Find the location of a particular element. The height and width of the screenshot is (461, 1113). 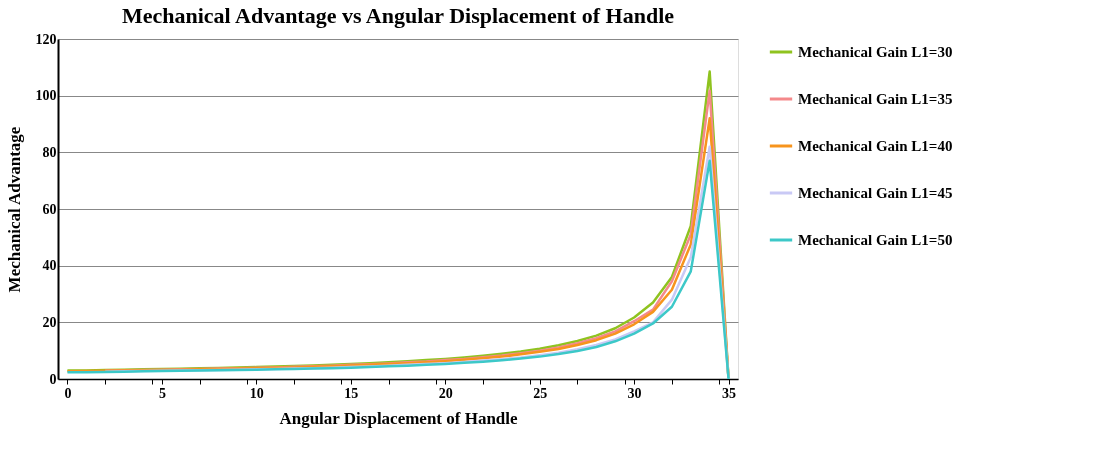

x-tick-label: 20 is located at coordinates (445, 393).